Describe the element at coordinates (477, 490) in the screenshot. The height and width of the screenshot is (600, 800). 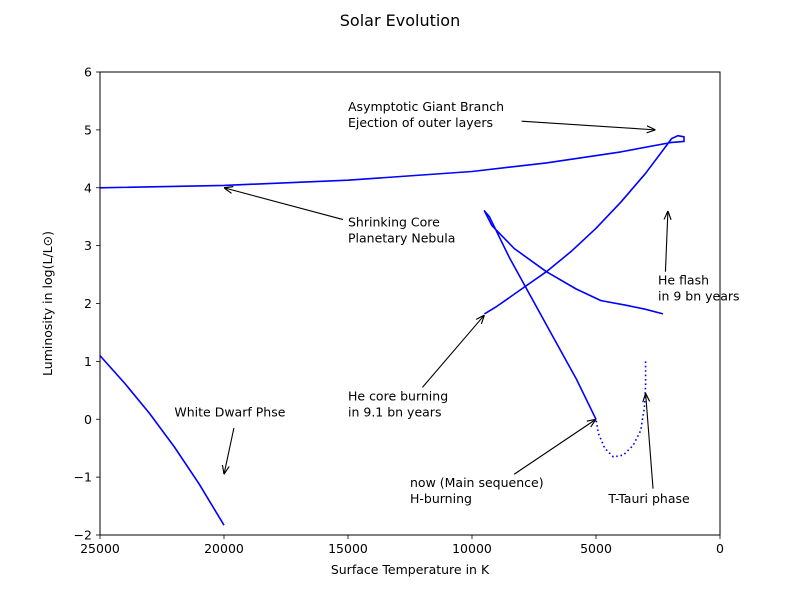
I see `annotation-text-6: now (Main sequence) H-burning` at that location.